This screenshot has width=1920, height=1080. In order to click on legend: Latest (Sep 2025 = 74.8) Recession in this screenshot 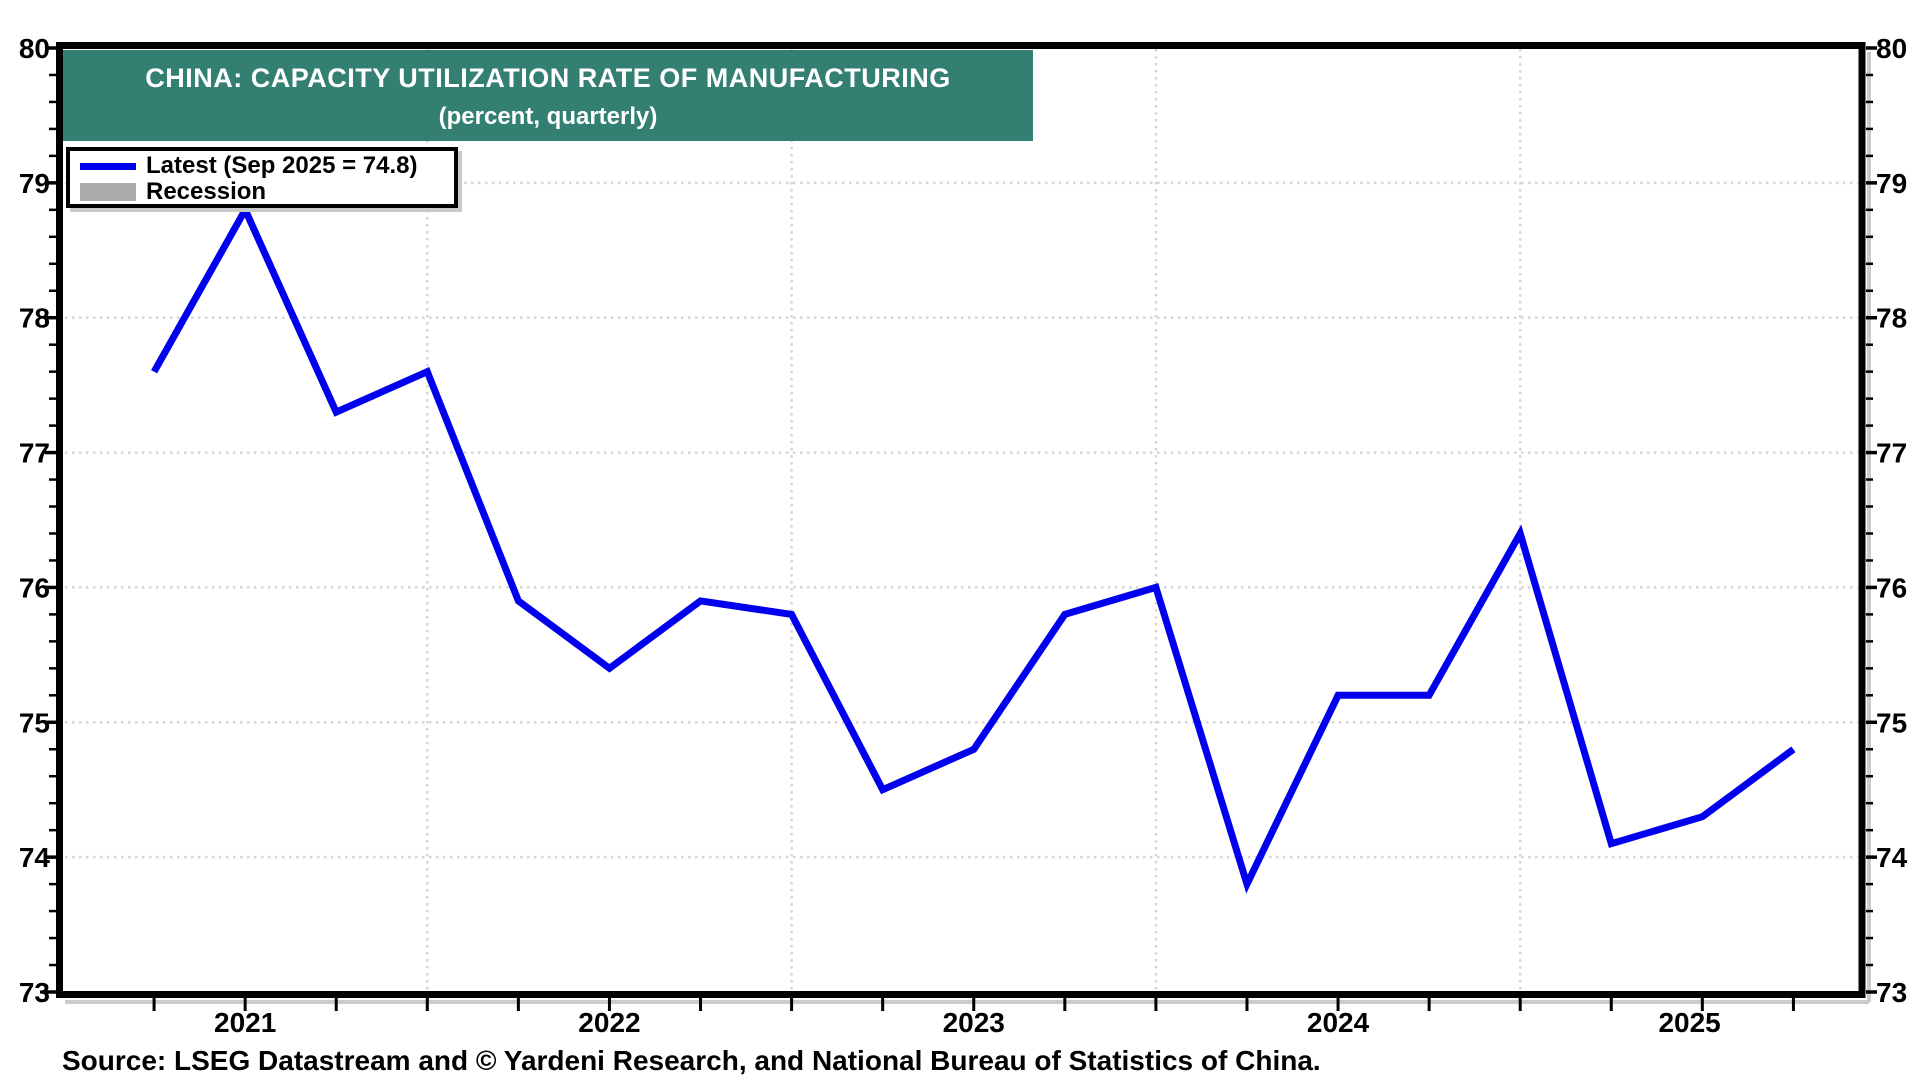, I will do `click(262, 177)`.